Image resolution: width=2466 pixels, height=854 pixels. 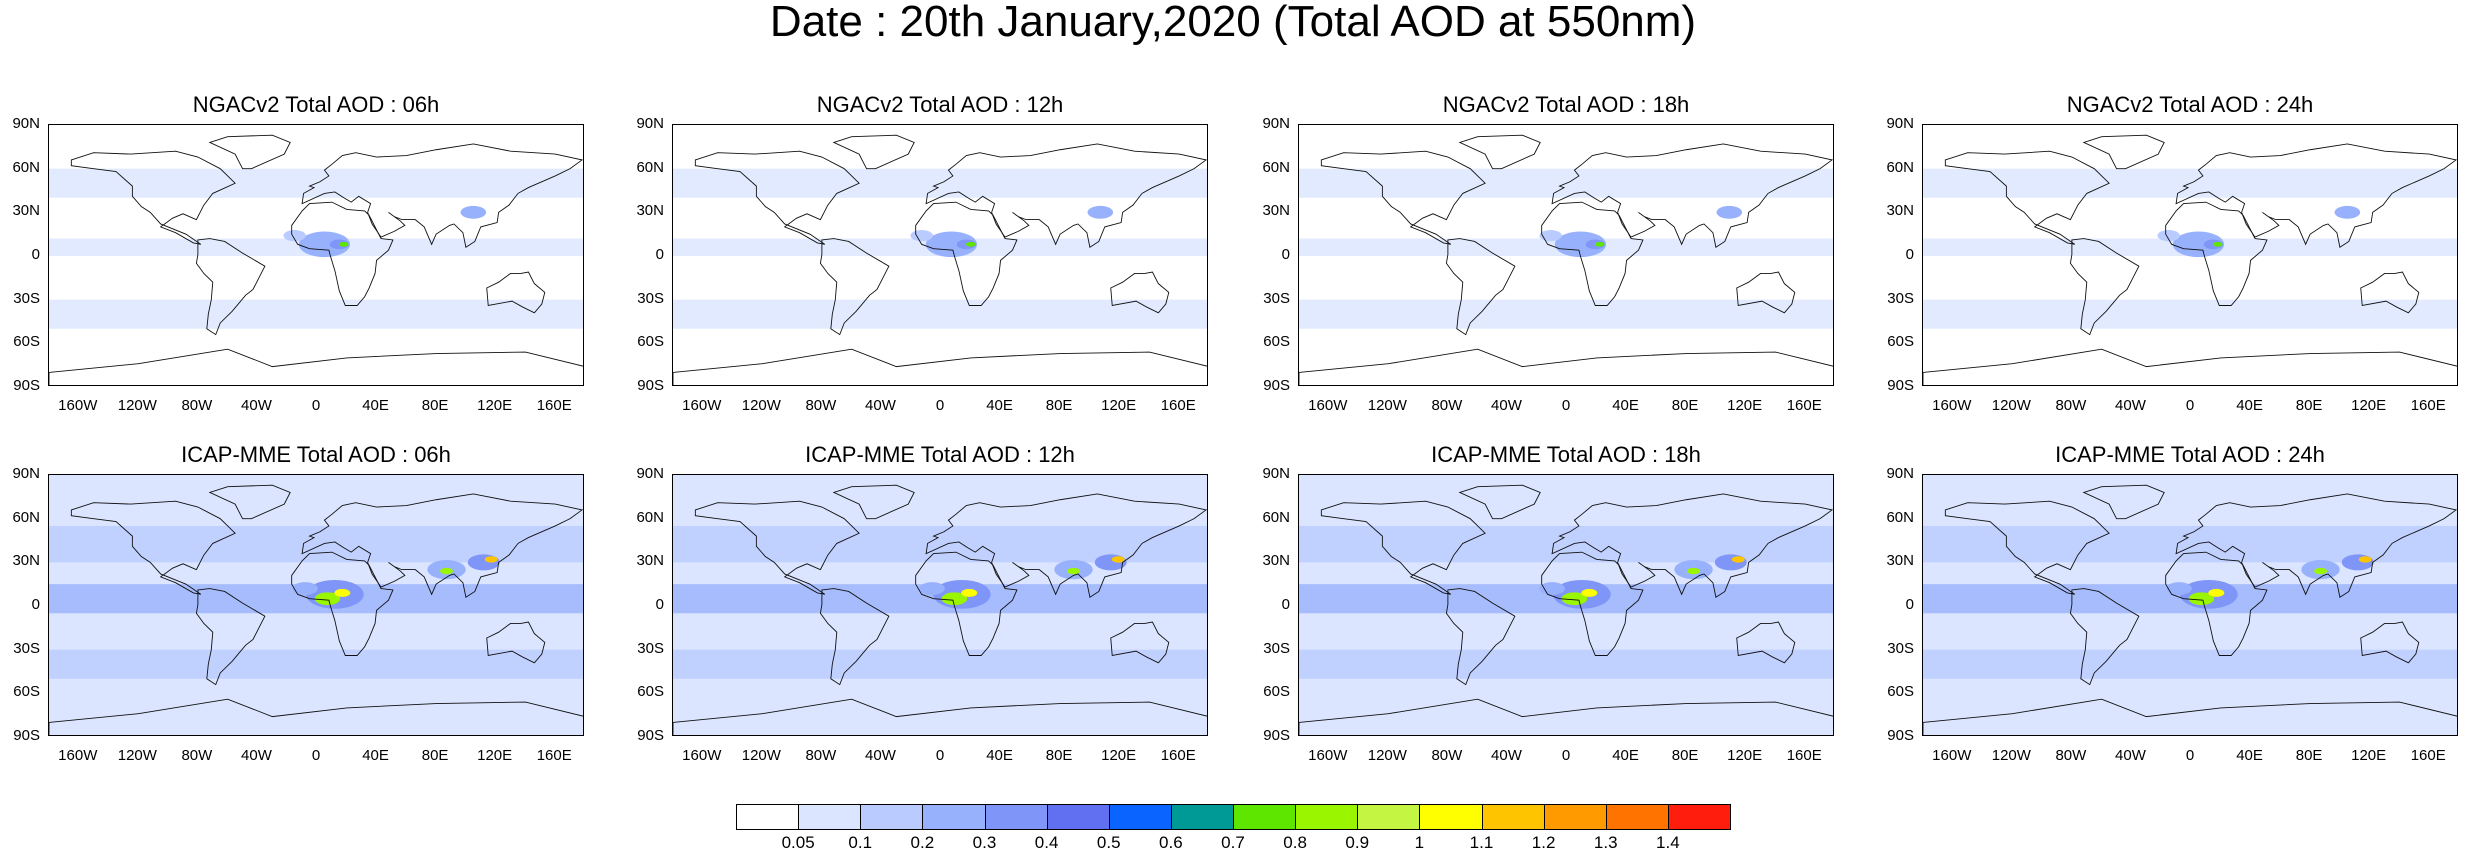 What do you see at coordinates (1668, 842) in the screenshot?
I see `colorbar-label: 1.4` at bounding box center [1668, 842].